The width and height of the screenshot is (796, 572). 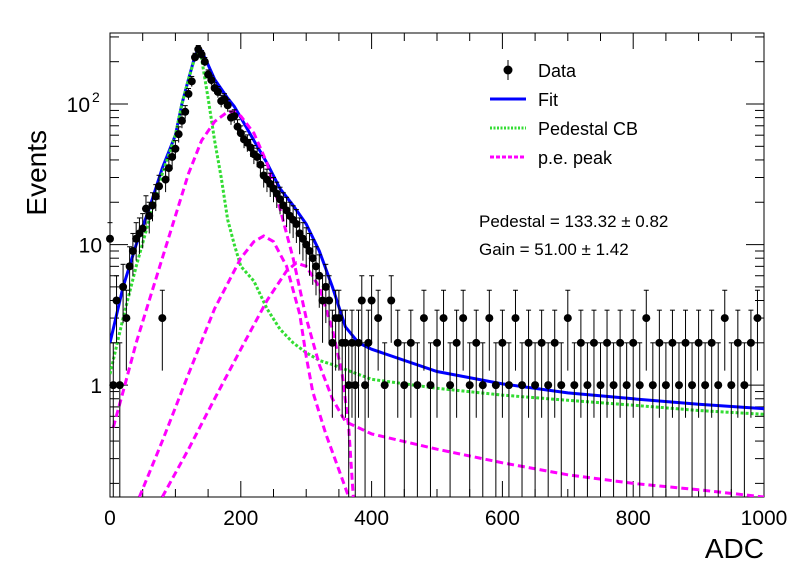 What do you see at coordinates (36, 173) in the screenshot?
I see `y-axis-title: Events` at bounding box center [36, 173].